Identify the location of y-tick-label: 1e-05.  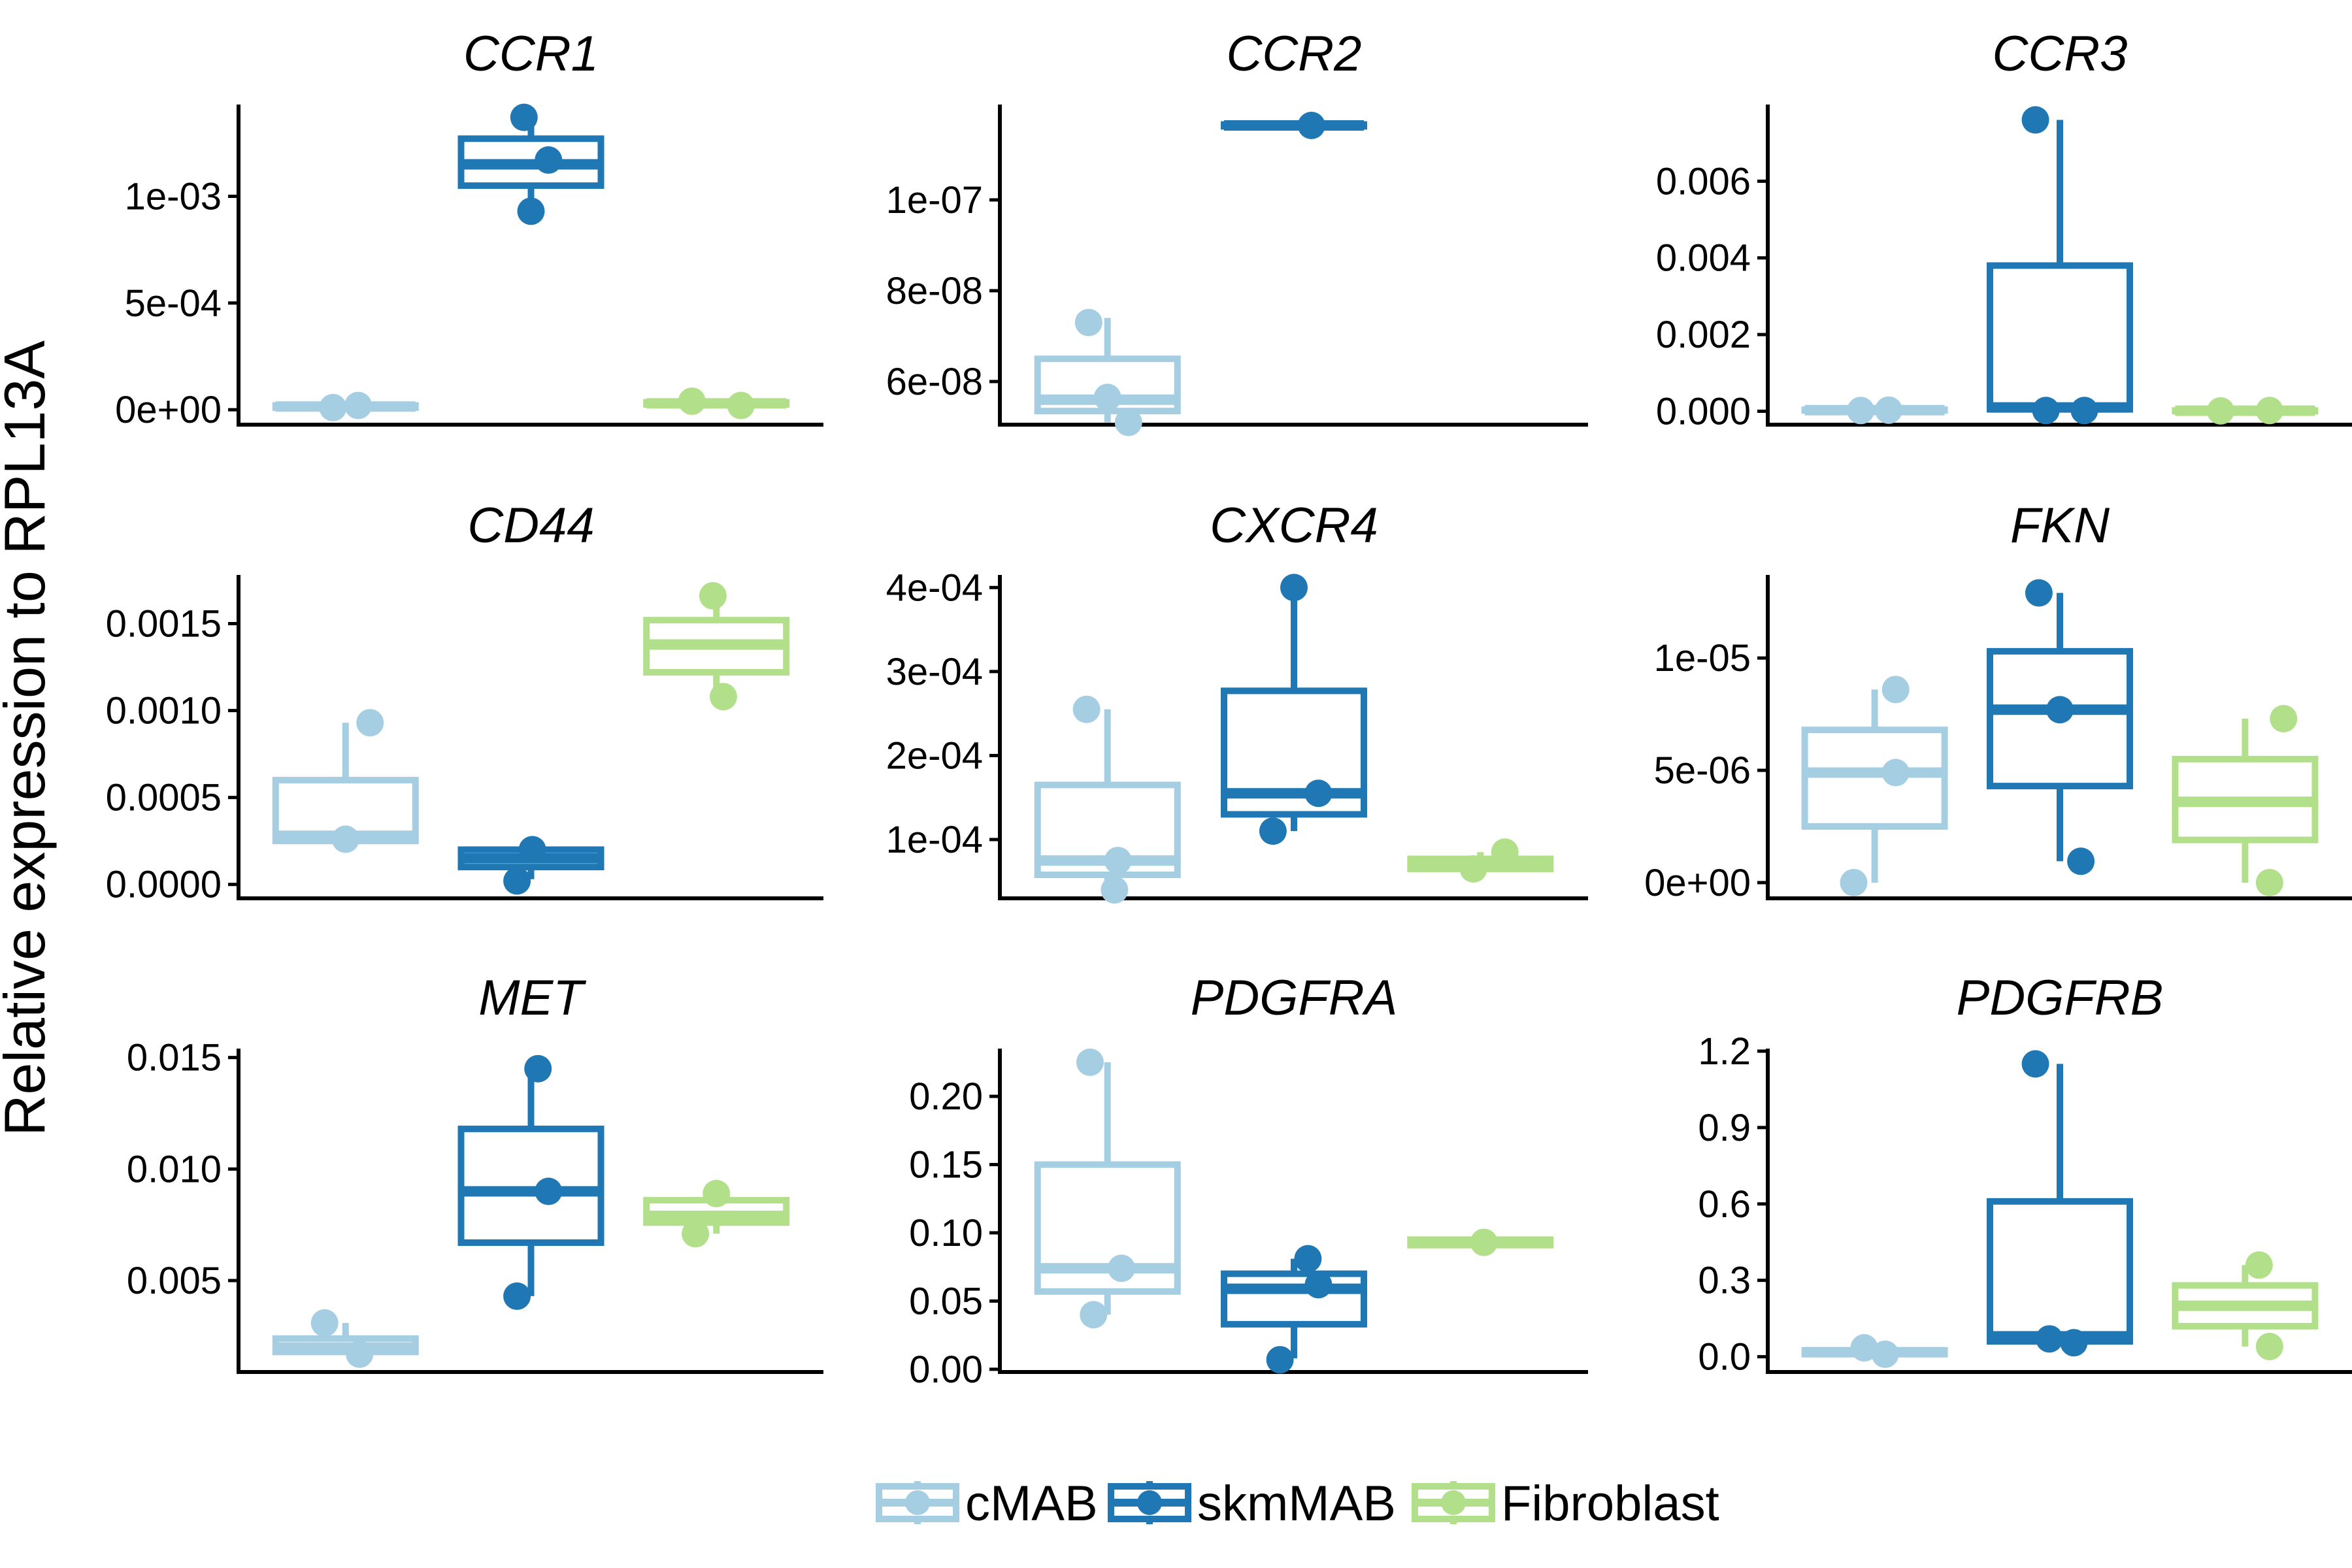
(1702, 658).